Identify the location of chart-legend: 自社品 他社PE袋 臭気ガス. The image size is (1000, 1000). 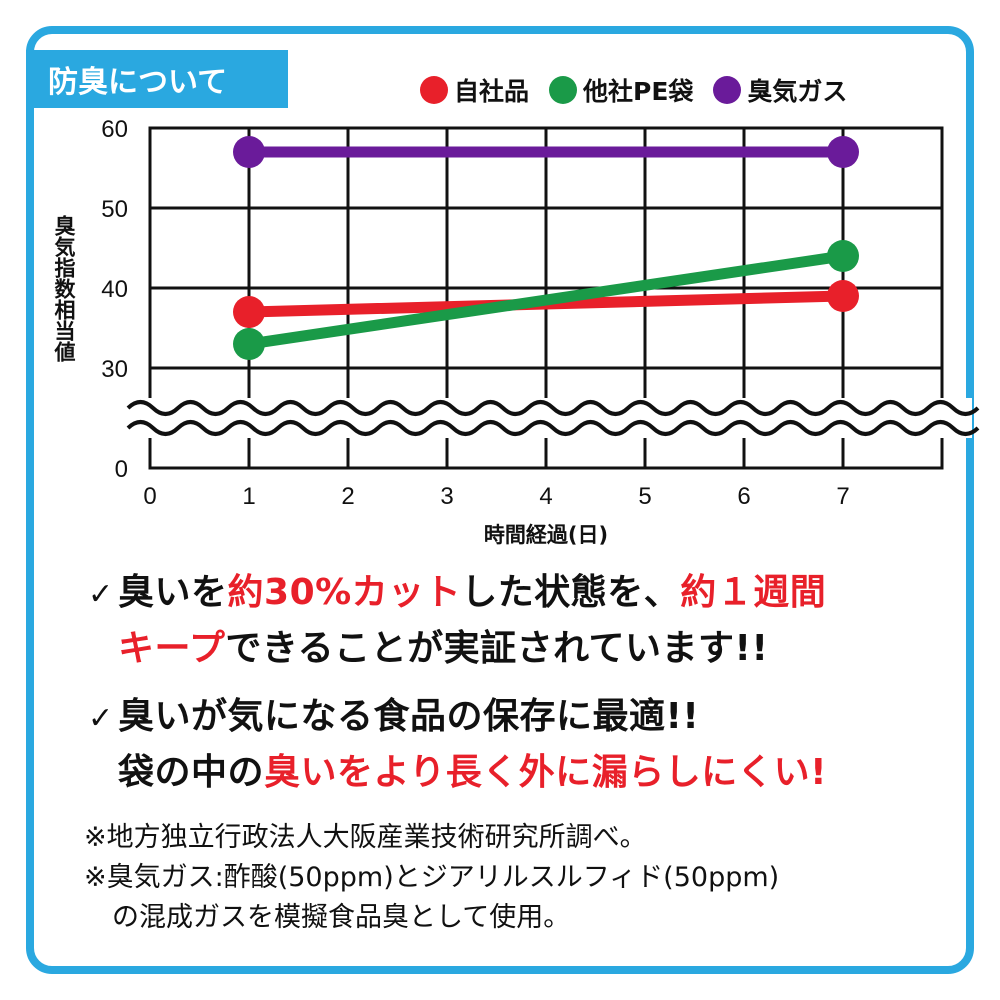
(633, 90).